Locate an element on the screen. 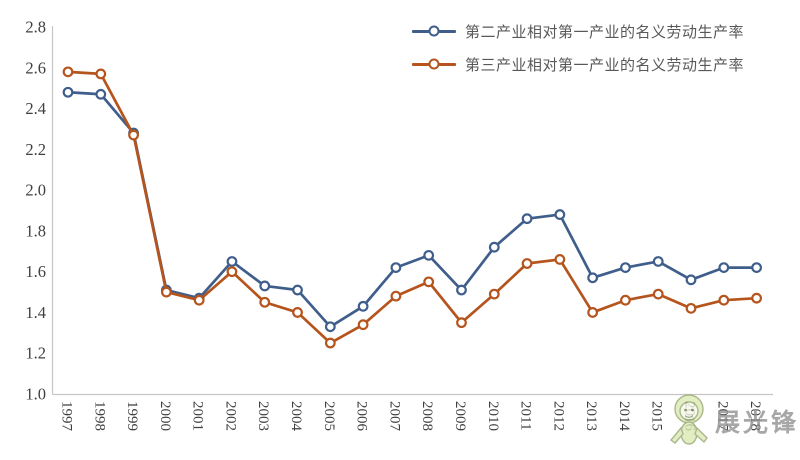 The image size is (800, 460). x-tick-label: 2015 is located at coordinates (657, 416).